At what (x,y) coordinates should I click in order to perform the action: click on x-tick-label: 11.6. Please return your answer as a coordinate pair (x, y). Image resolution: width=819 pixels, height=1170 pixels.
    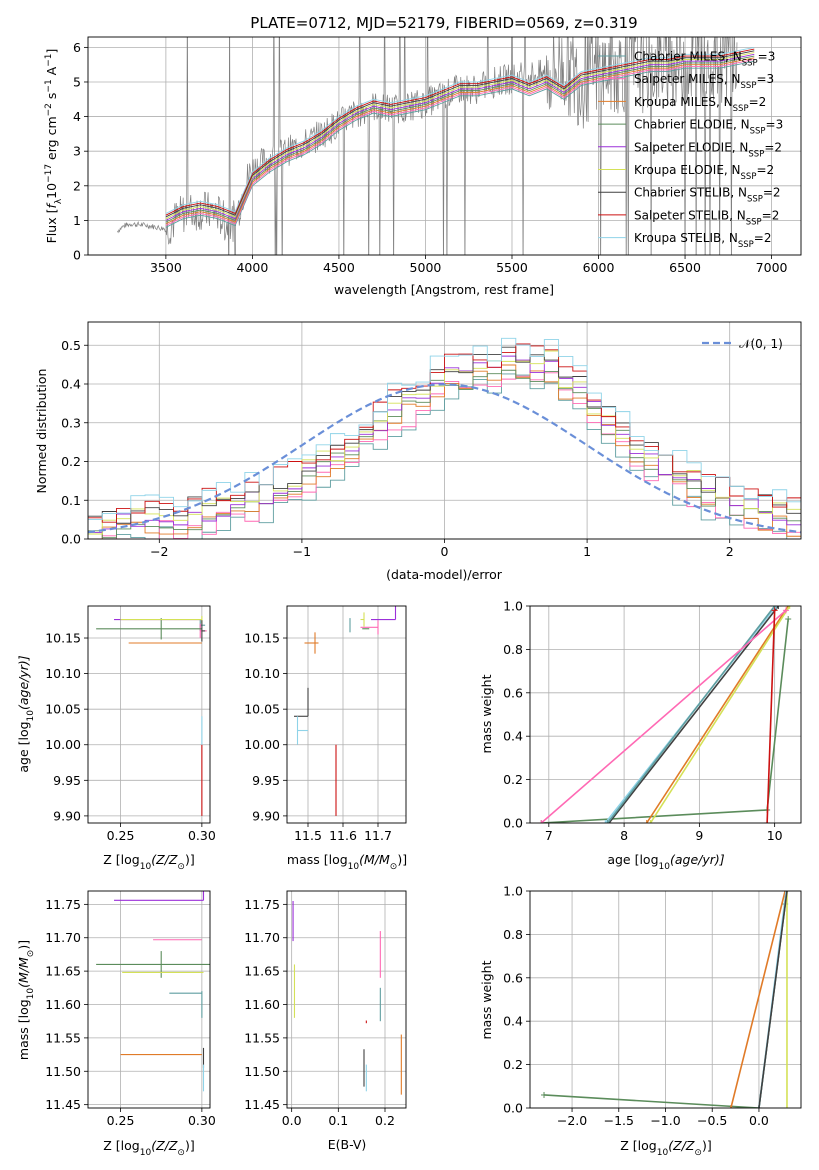
    Looking at the image, I should click on (343, 835).